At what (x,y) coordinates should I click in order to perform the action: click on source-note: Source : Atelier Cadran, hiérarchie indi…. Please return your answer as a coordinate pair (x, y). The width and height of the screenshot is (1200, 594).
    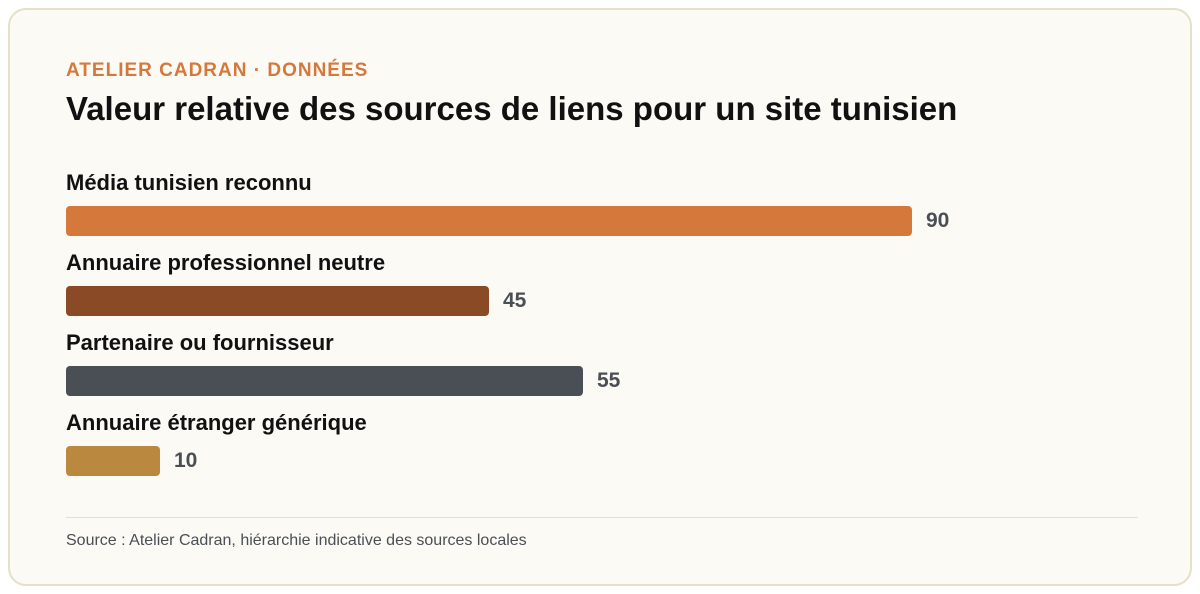
    Looking at the image, I should click on (296, 540).